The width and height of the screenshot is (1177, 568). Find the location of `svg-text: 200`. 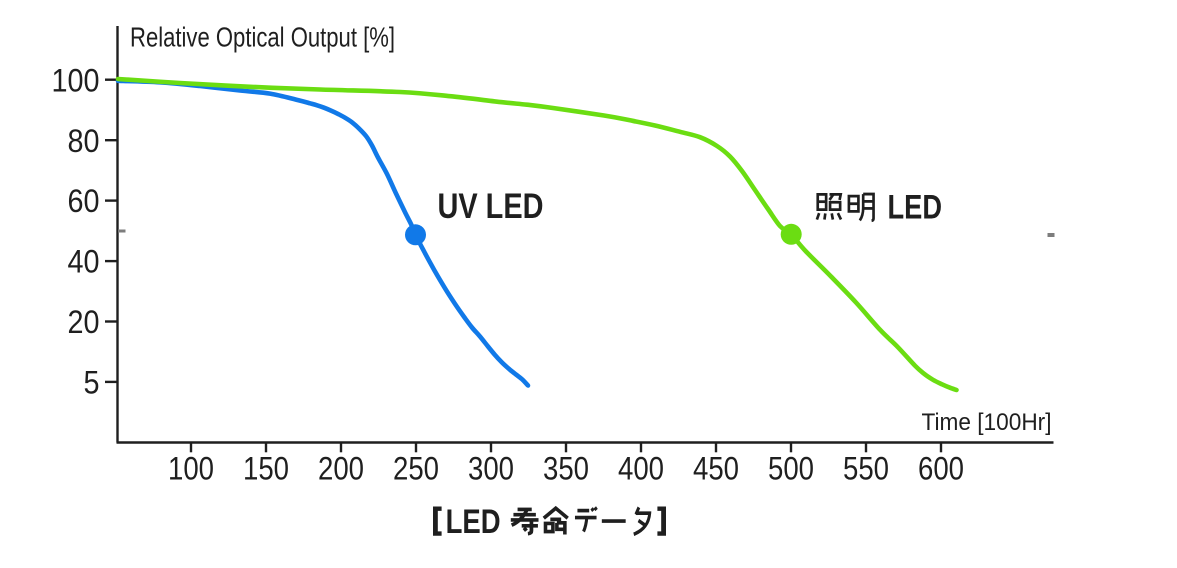

svg-text: 200 is located at coordinates (341, 468).